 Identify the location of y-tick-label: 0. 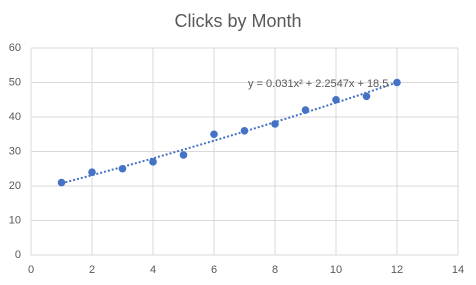
(18, 255).